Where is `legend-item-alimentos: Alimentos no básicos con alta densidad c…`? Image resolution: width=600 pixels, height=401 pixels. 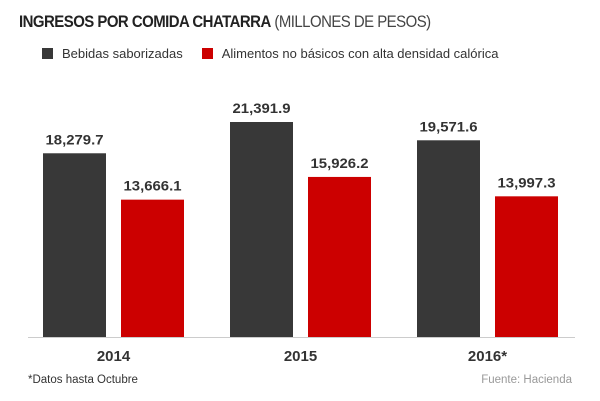 legend-item-alimentos: Alimentos no básicos con alta densidad c… is located at coordinates (350, 53).